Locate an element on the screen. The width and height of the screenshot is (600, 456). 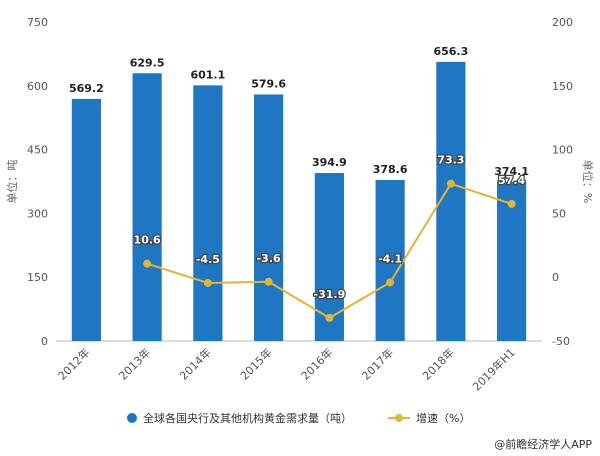
growth-value-label: 73.3 is located at coordinates (450, 160).